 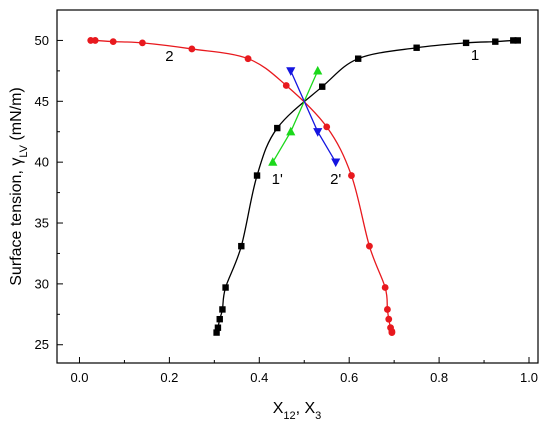 What do you see at coordinates (297, 411) in the screenshot?
I see `x-axis-label: X12, X3` at bounding box center [297, 411].